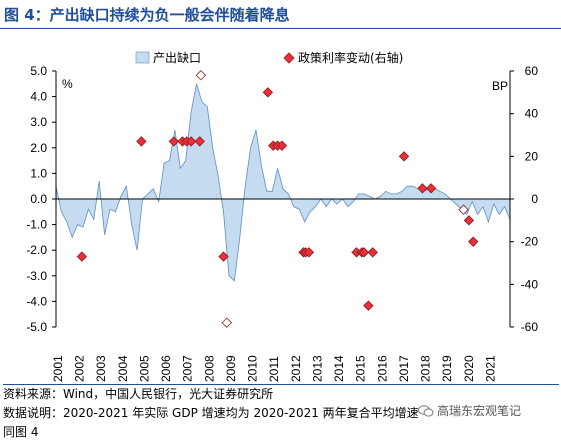  What do you see at coordinates (36, 327) in the screenshot?
I see `left-tick-label: -5.0` at bounding box center [36, 327].